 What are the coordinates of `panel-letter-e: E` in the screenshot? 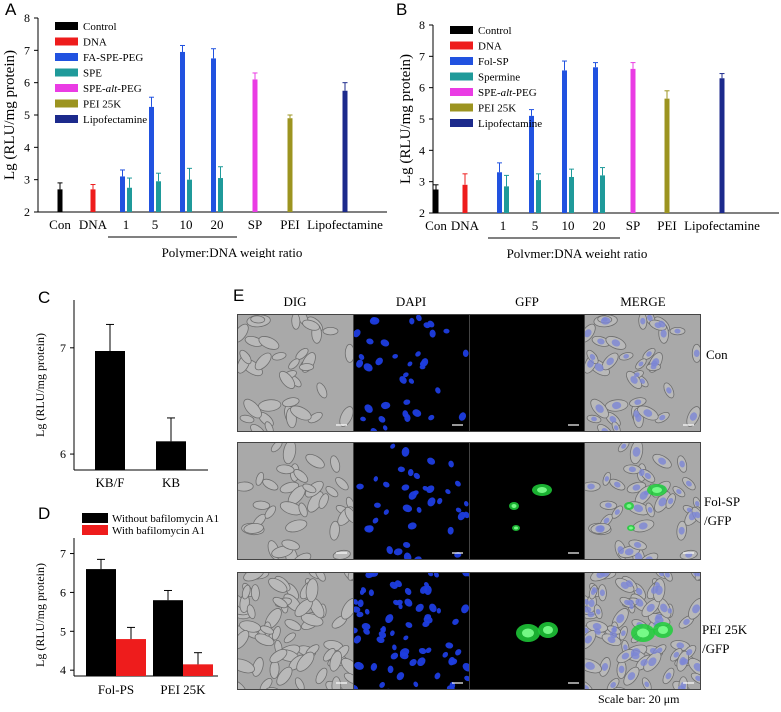 It's located at (239, 295).